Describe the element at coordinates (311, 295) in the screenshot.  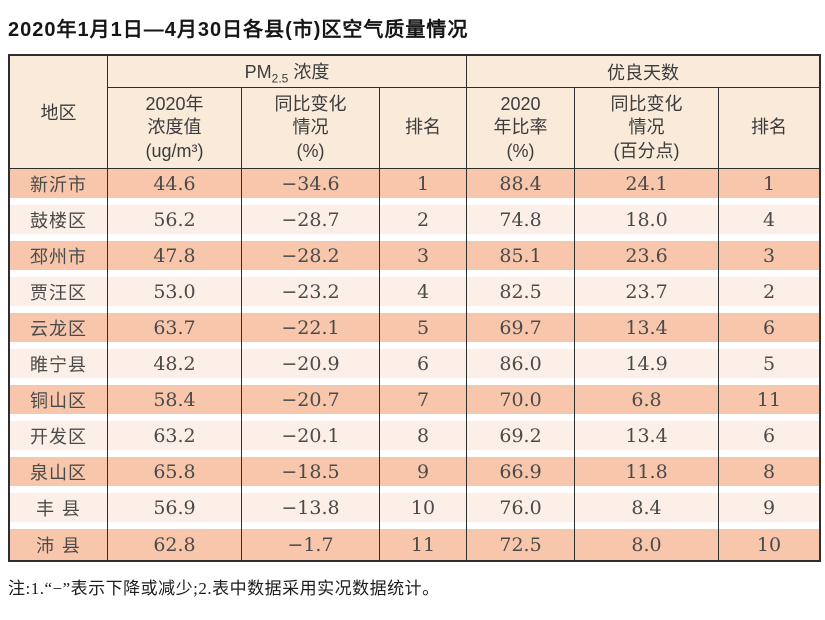
I see `cell-pm-change: −23.2` at that location.